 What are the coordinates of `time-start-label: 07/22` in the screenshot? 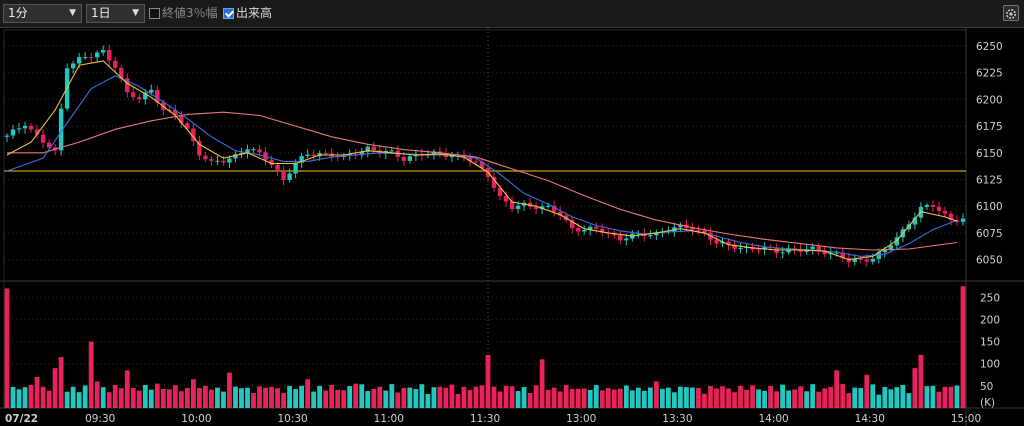 It's located at (21, 419).